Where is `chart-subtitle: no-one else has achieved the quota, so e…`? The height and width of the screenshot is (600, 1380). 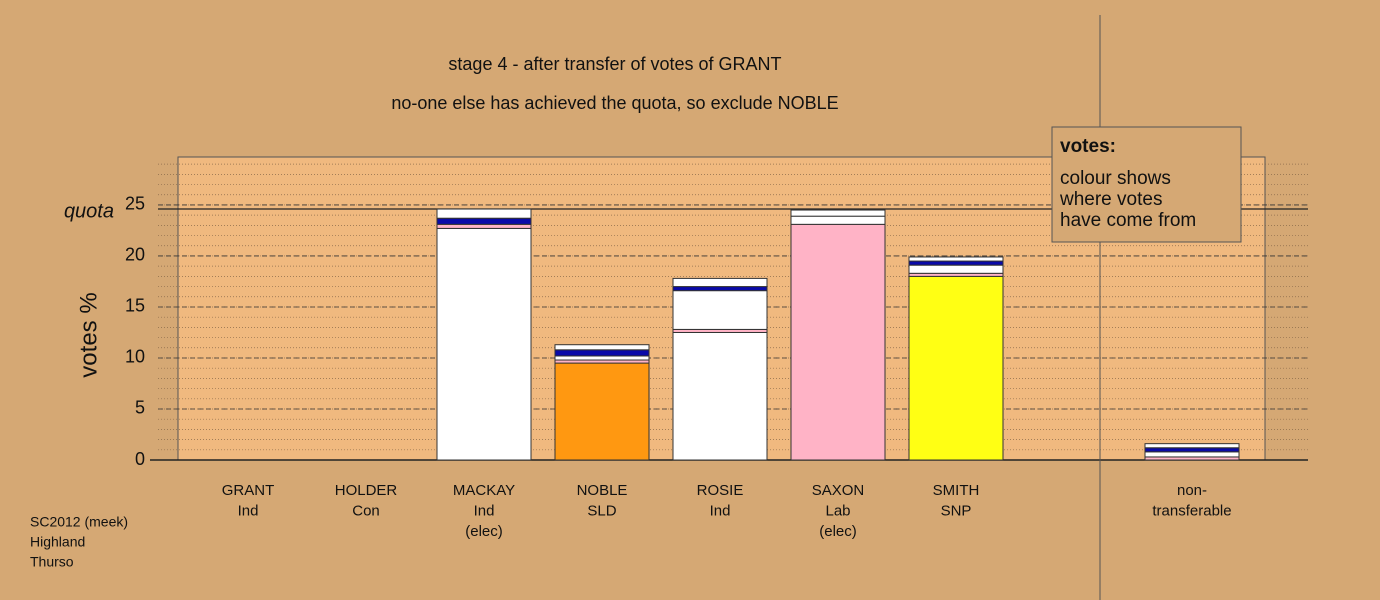
chart-subtitle: no-one else has achieved the quota, so e… is located at coordinates (614, 103).